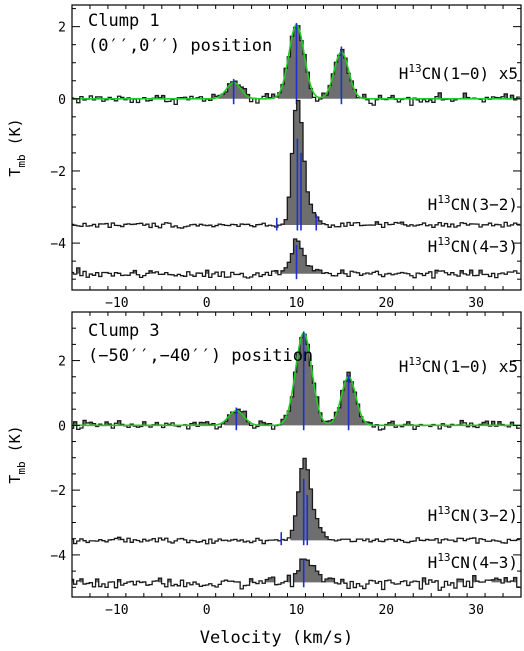 The image size is (524, 651). I want to click on gaussian-fit-line, so click(296, 379).